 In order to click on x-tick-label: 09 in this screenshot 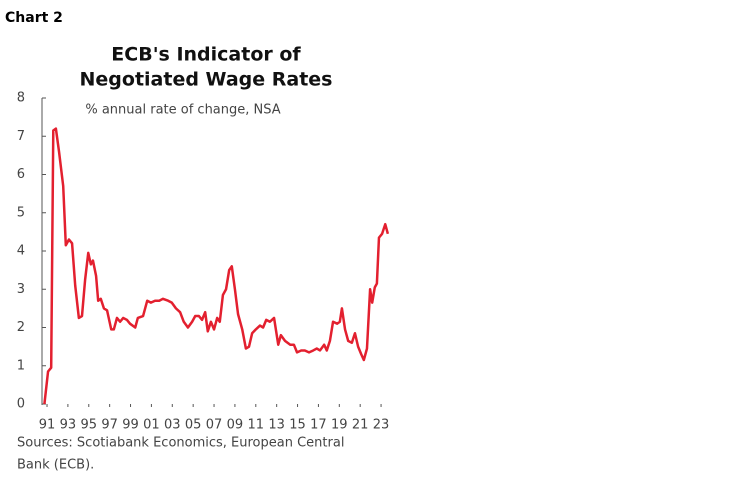, I will do `click(235, 425)`.